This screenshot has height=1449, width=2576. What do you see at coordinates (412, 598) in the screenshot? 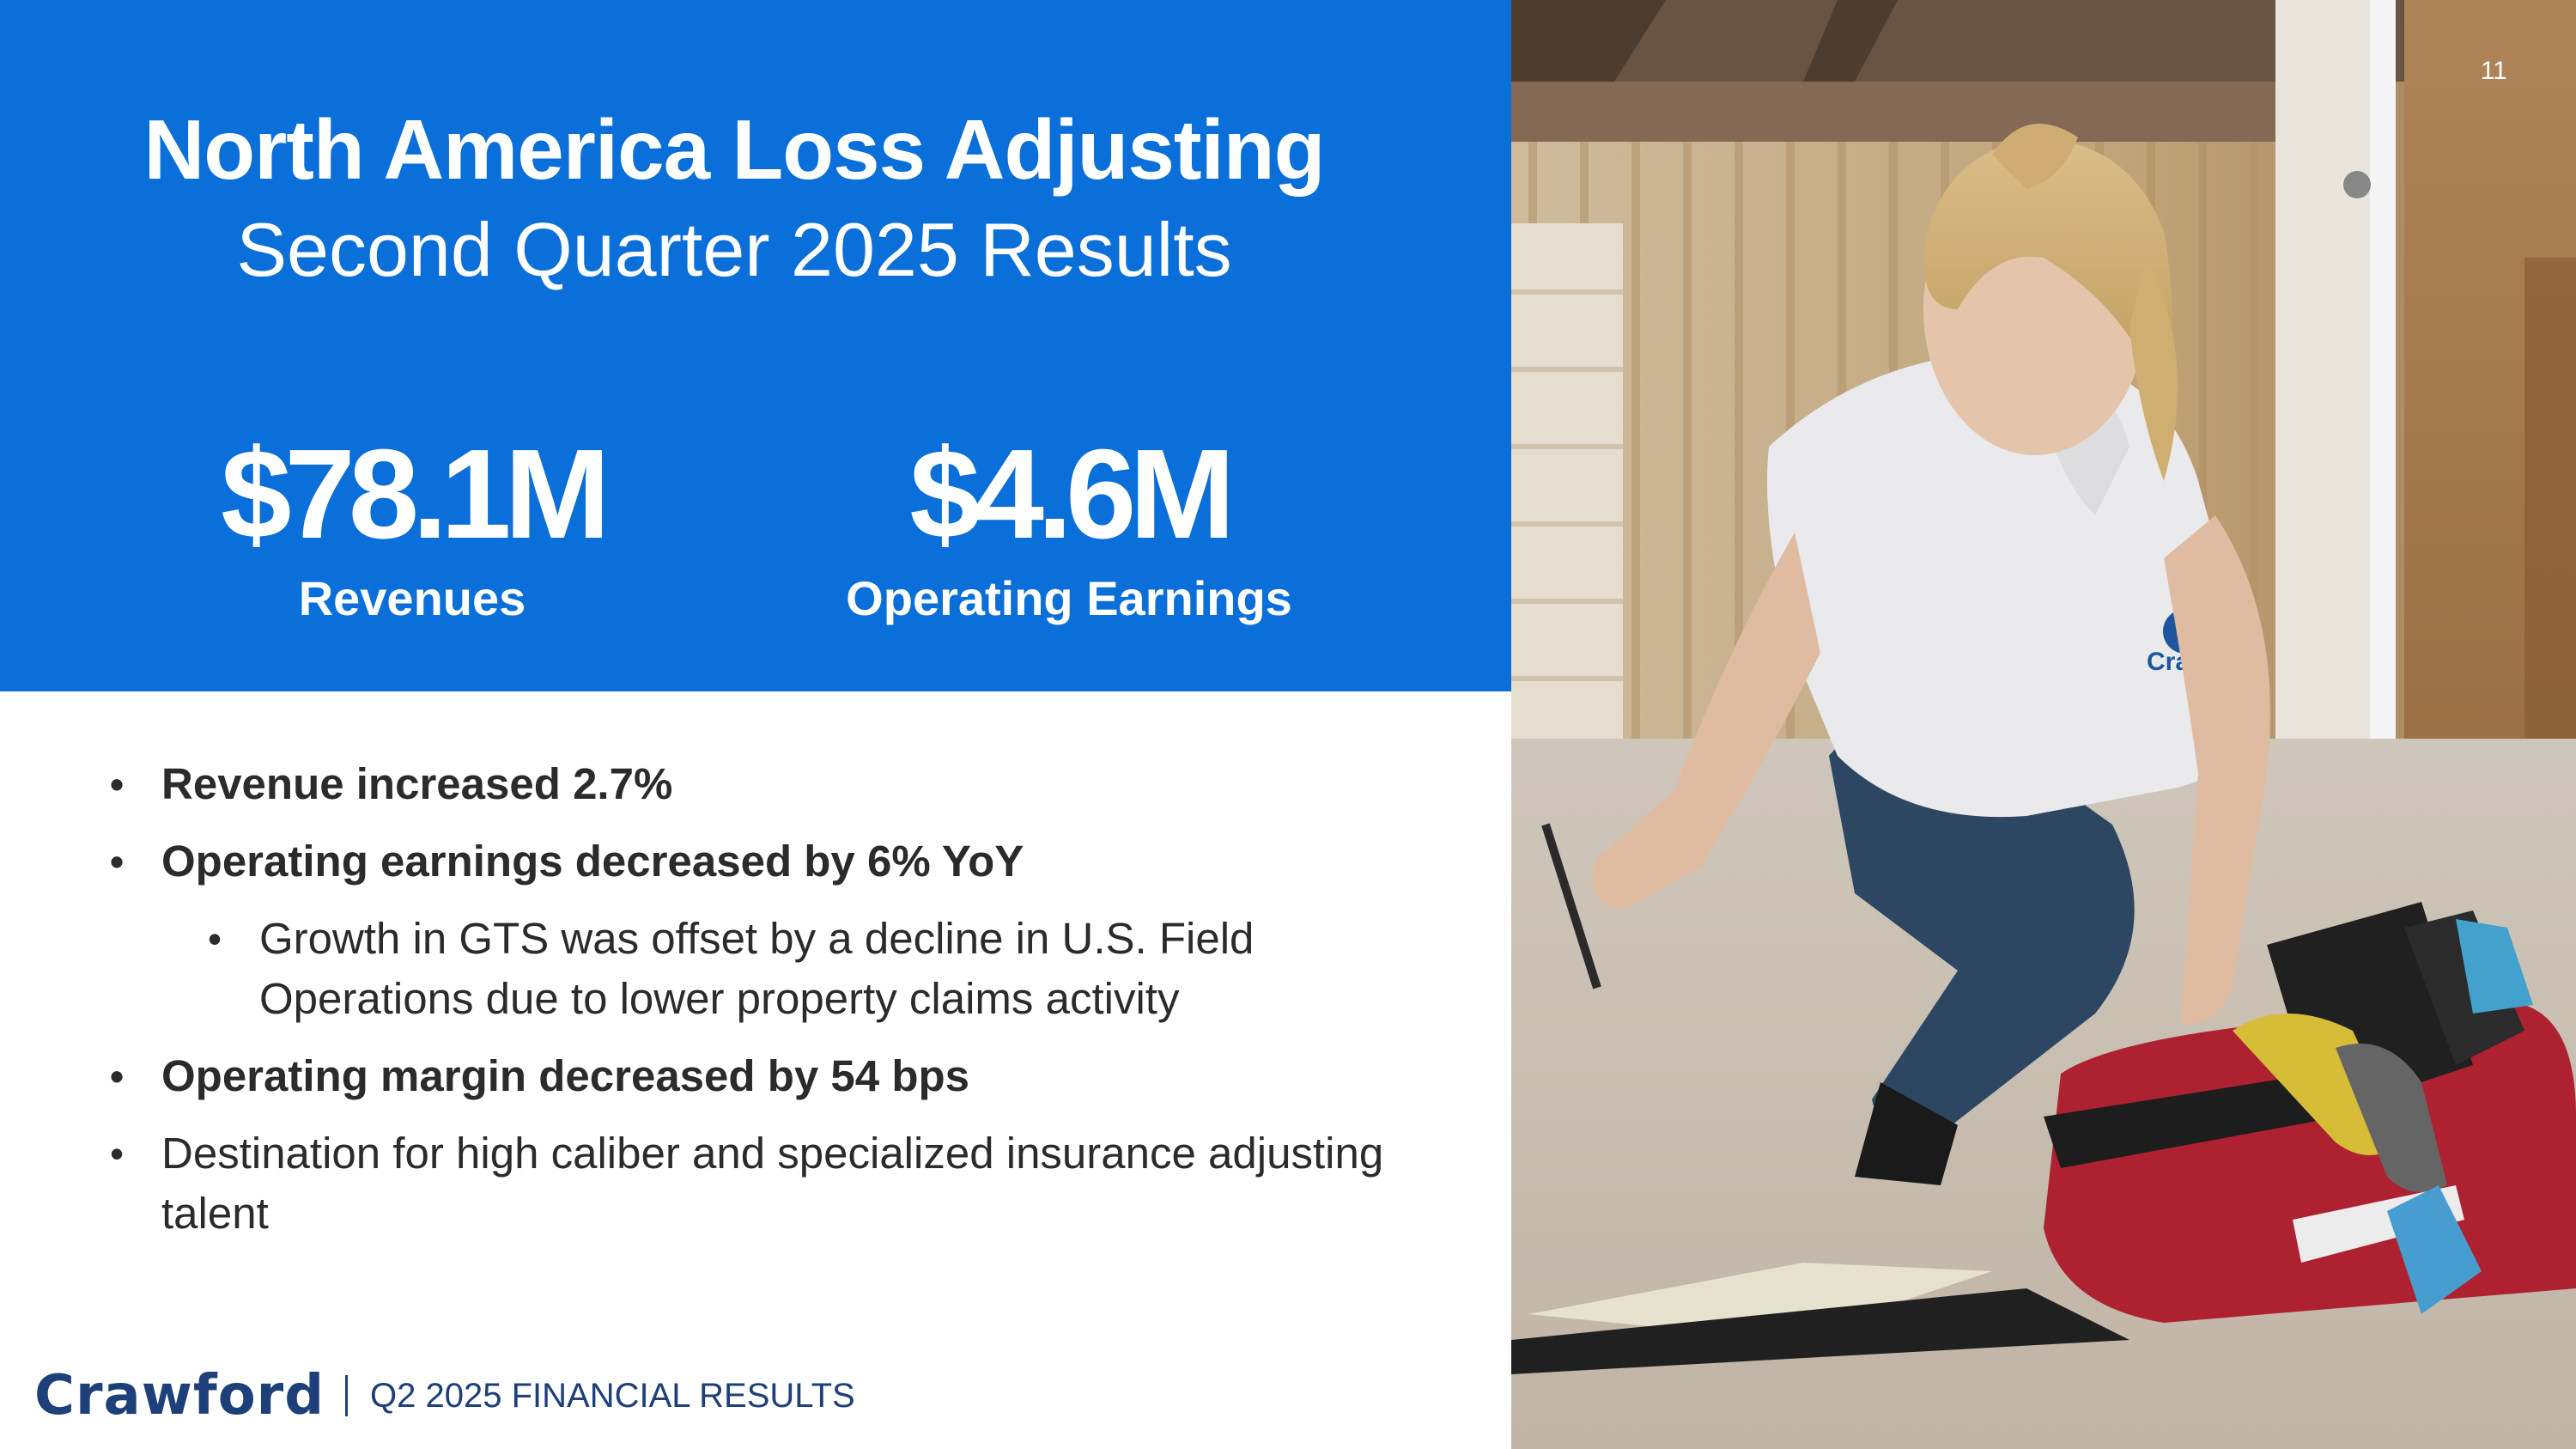
I see `revenue-label: Revenues` at bounding box center [412, 598].